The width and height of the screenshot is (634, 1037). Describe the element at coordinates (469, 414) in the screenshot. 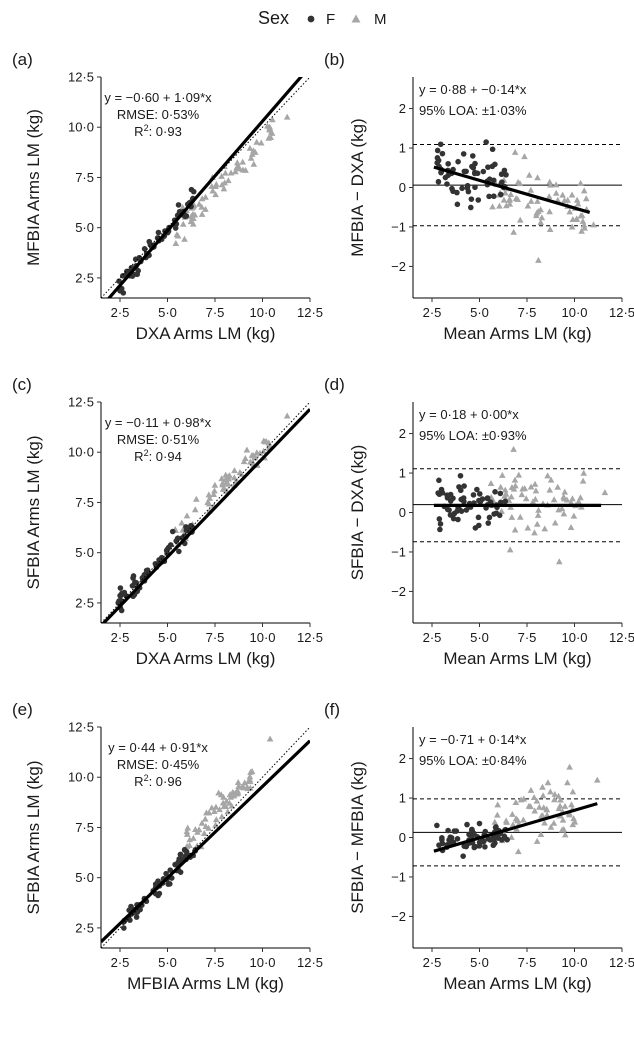

I see `annotation-equation: y = 0·18 + 0·00*x` at that location.